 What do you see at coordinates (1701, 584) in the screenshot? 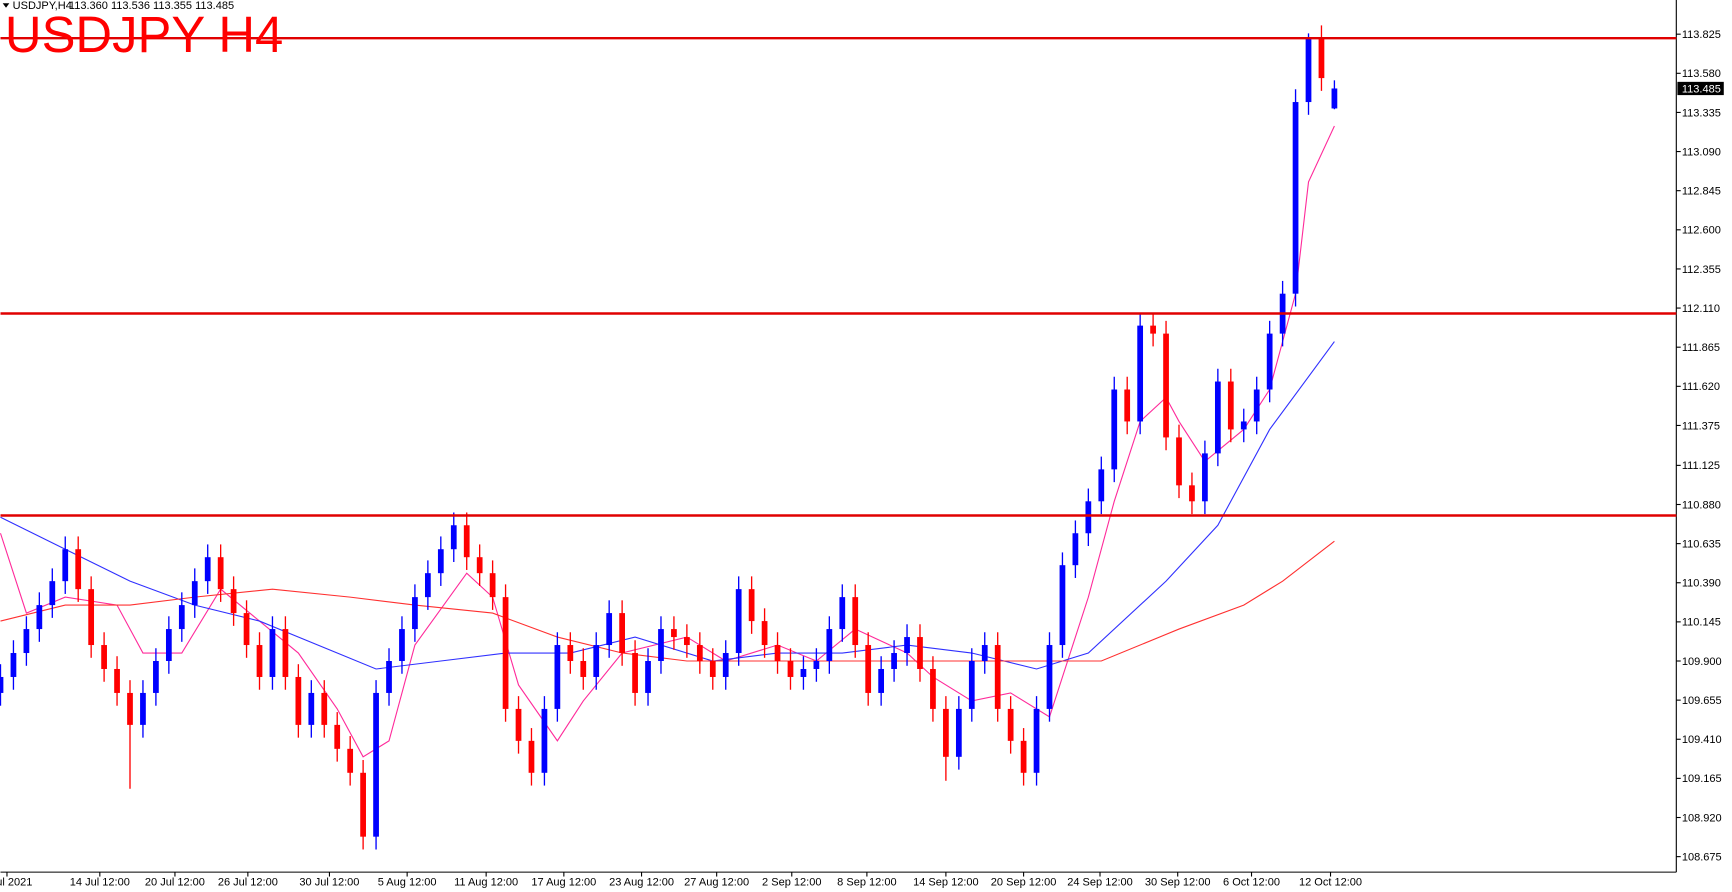
I see `y-tick-label: 110.390` at bounding box center [1701, 584].